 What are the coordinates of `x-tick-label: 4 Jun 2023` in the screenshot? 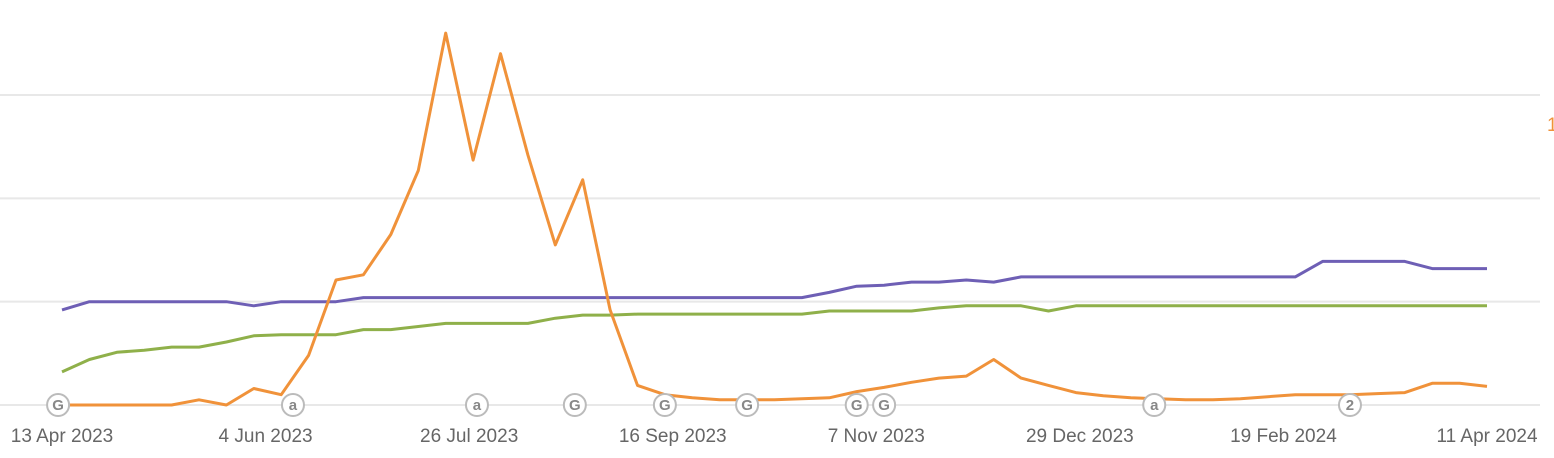 It's located at (266, 436).